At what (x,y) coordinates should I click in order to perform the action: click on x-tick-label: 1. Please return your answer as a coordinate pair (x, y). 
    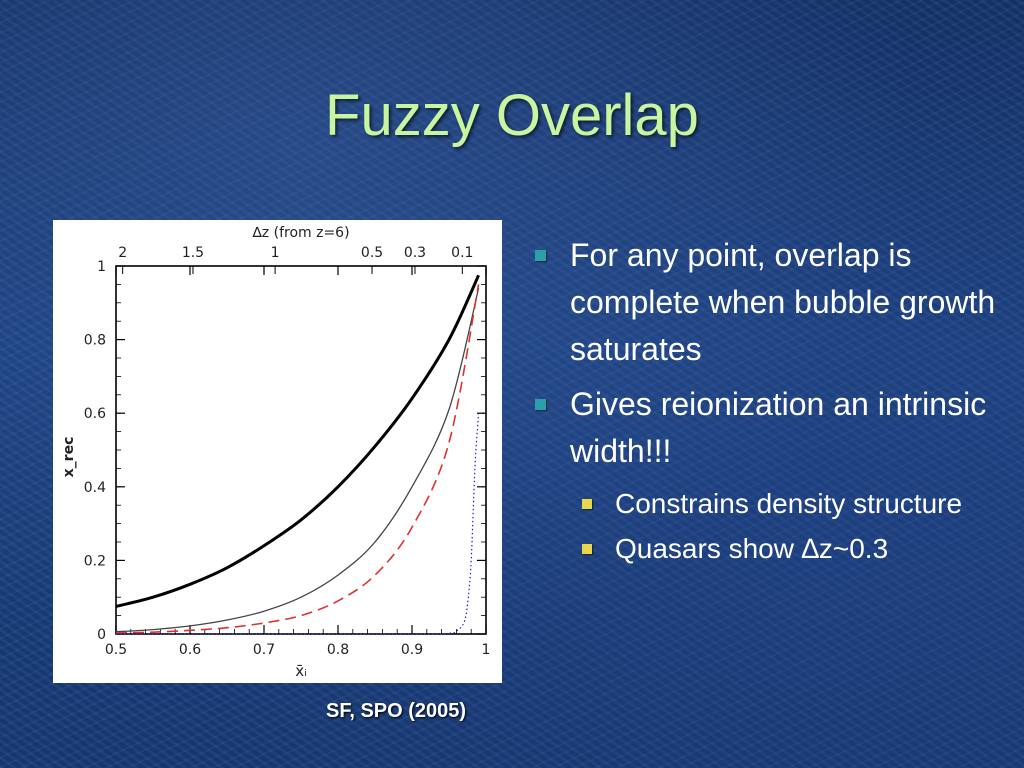
    Looking at the image, I should click on (486, 650).